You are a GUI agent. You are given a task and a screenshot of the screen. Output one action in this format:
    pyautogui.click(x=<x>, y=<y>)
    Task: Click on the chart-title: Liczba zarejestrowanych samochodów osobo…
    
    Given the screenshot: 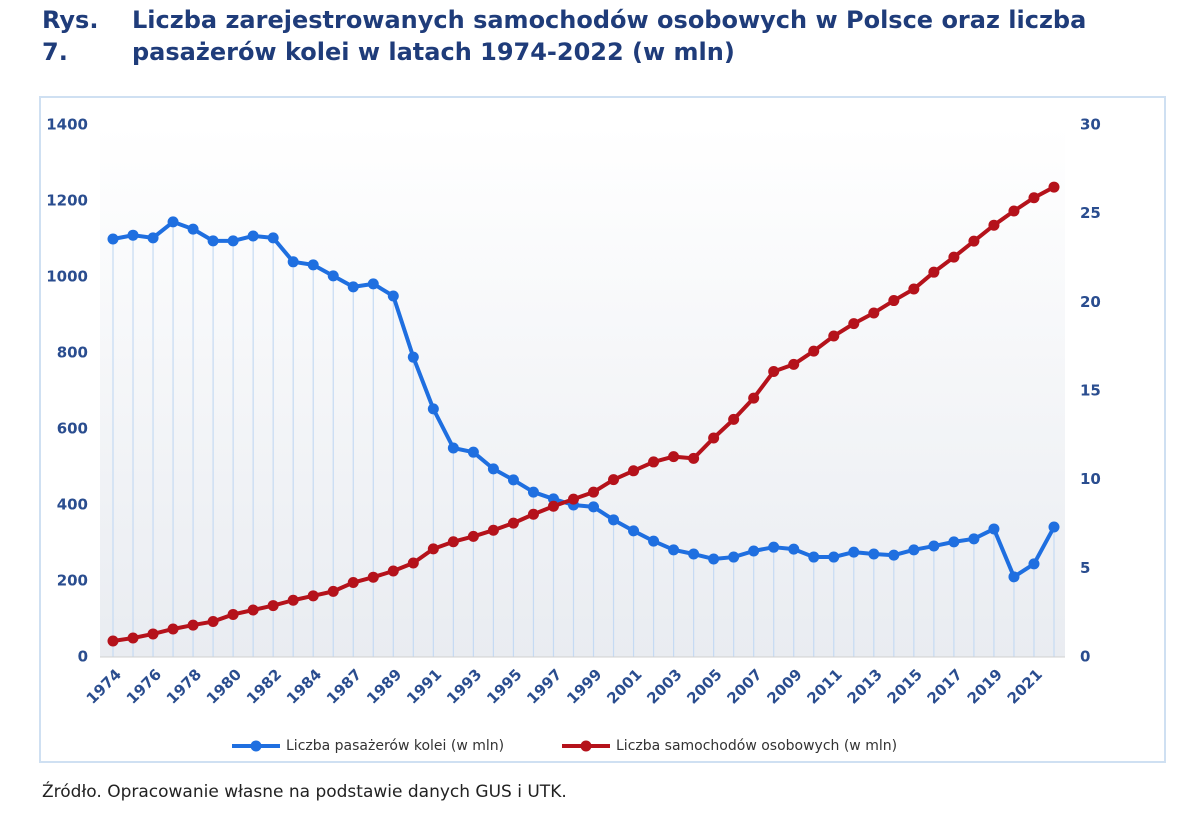 What is the action you would take?
    pyautogui.click(x=609, y=36)
    